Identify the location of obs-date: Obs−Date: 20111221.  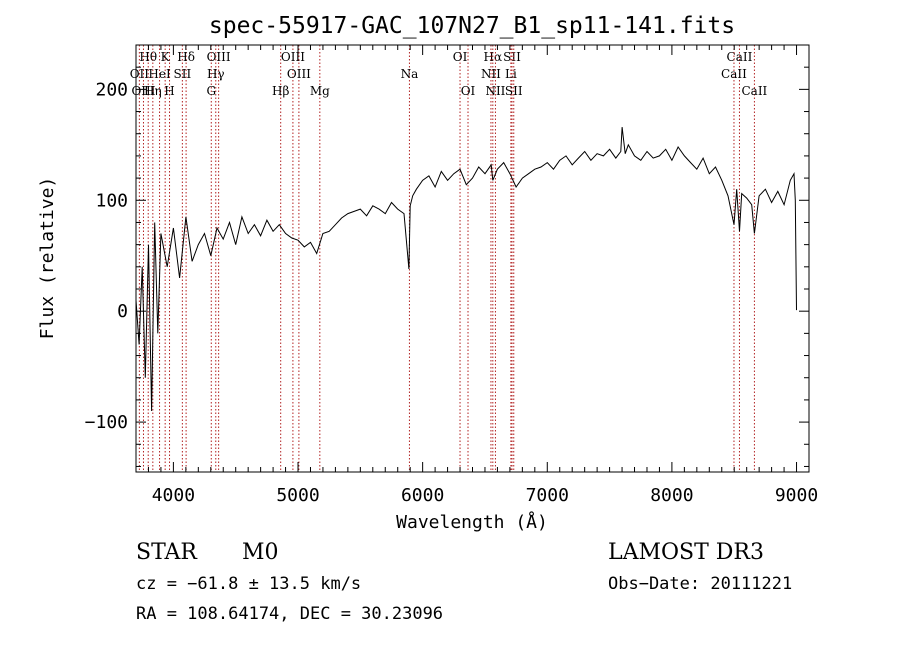
(700, 584).